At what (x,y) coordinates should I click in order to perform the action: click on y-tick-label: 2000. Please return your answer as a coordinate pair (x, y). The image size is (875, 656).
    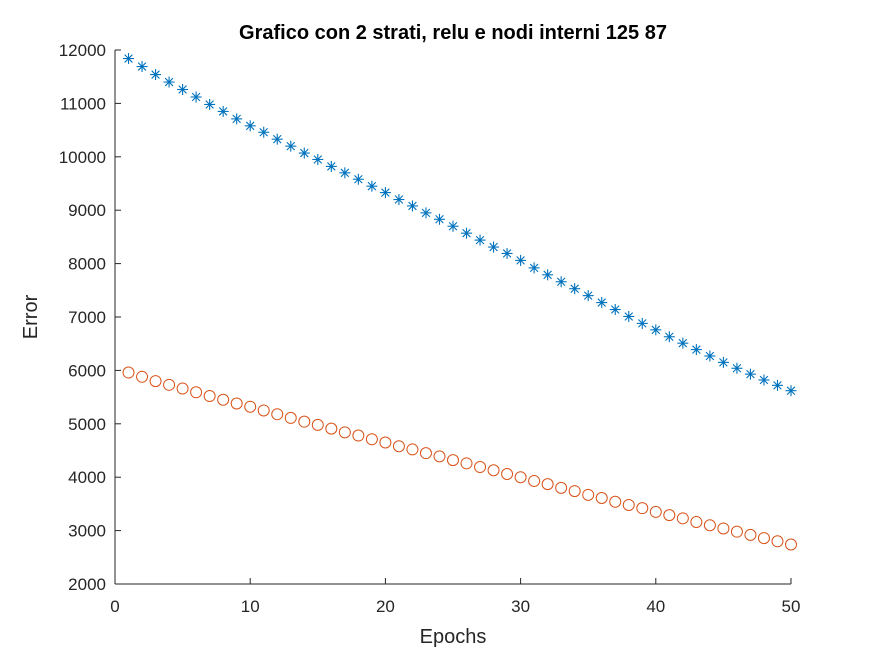
    Looking at the image, I should click on (87, 584).